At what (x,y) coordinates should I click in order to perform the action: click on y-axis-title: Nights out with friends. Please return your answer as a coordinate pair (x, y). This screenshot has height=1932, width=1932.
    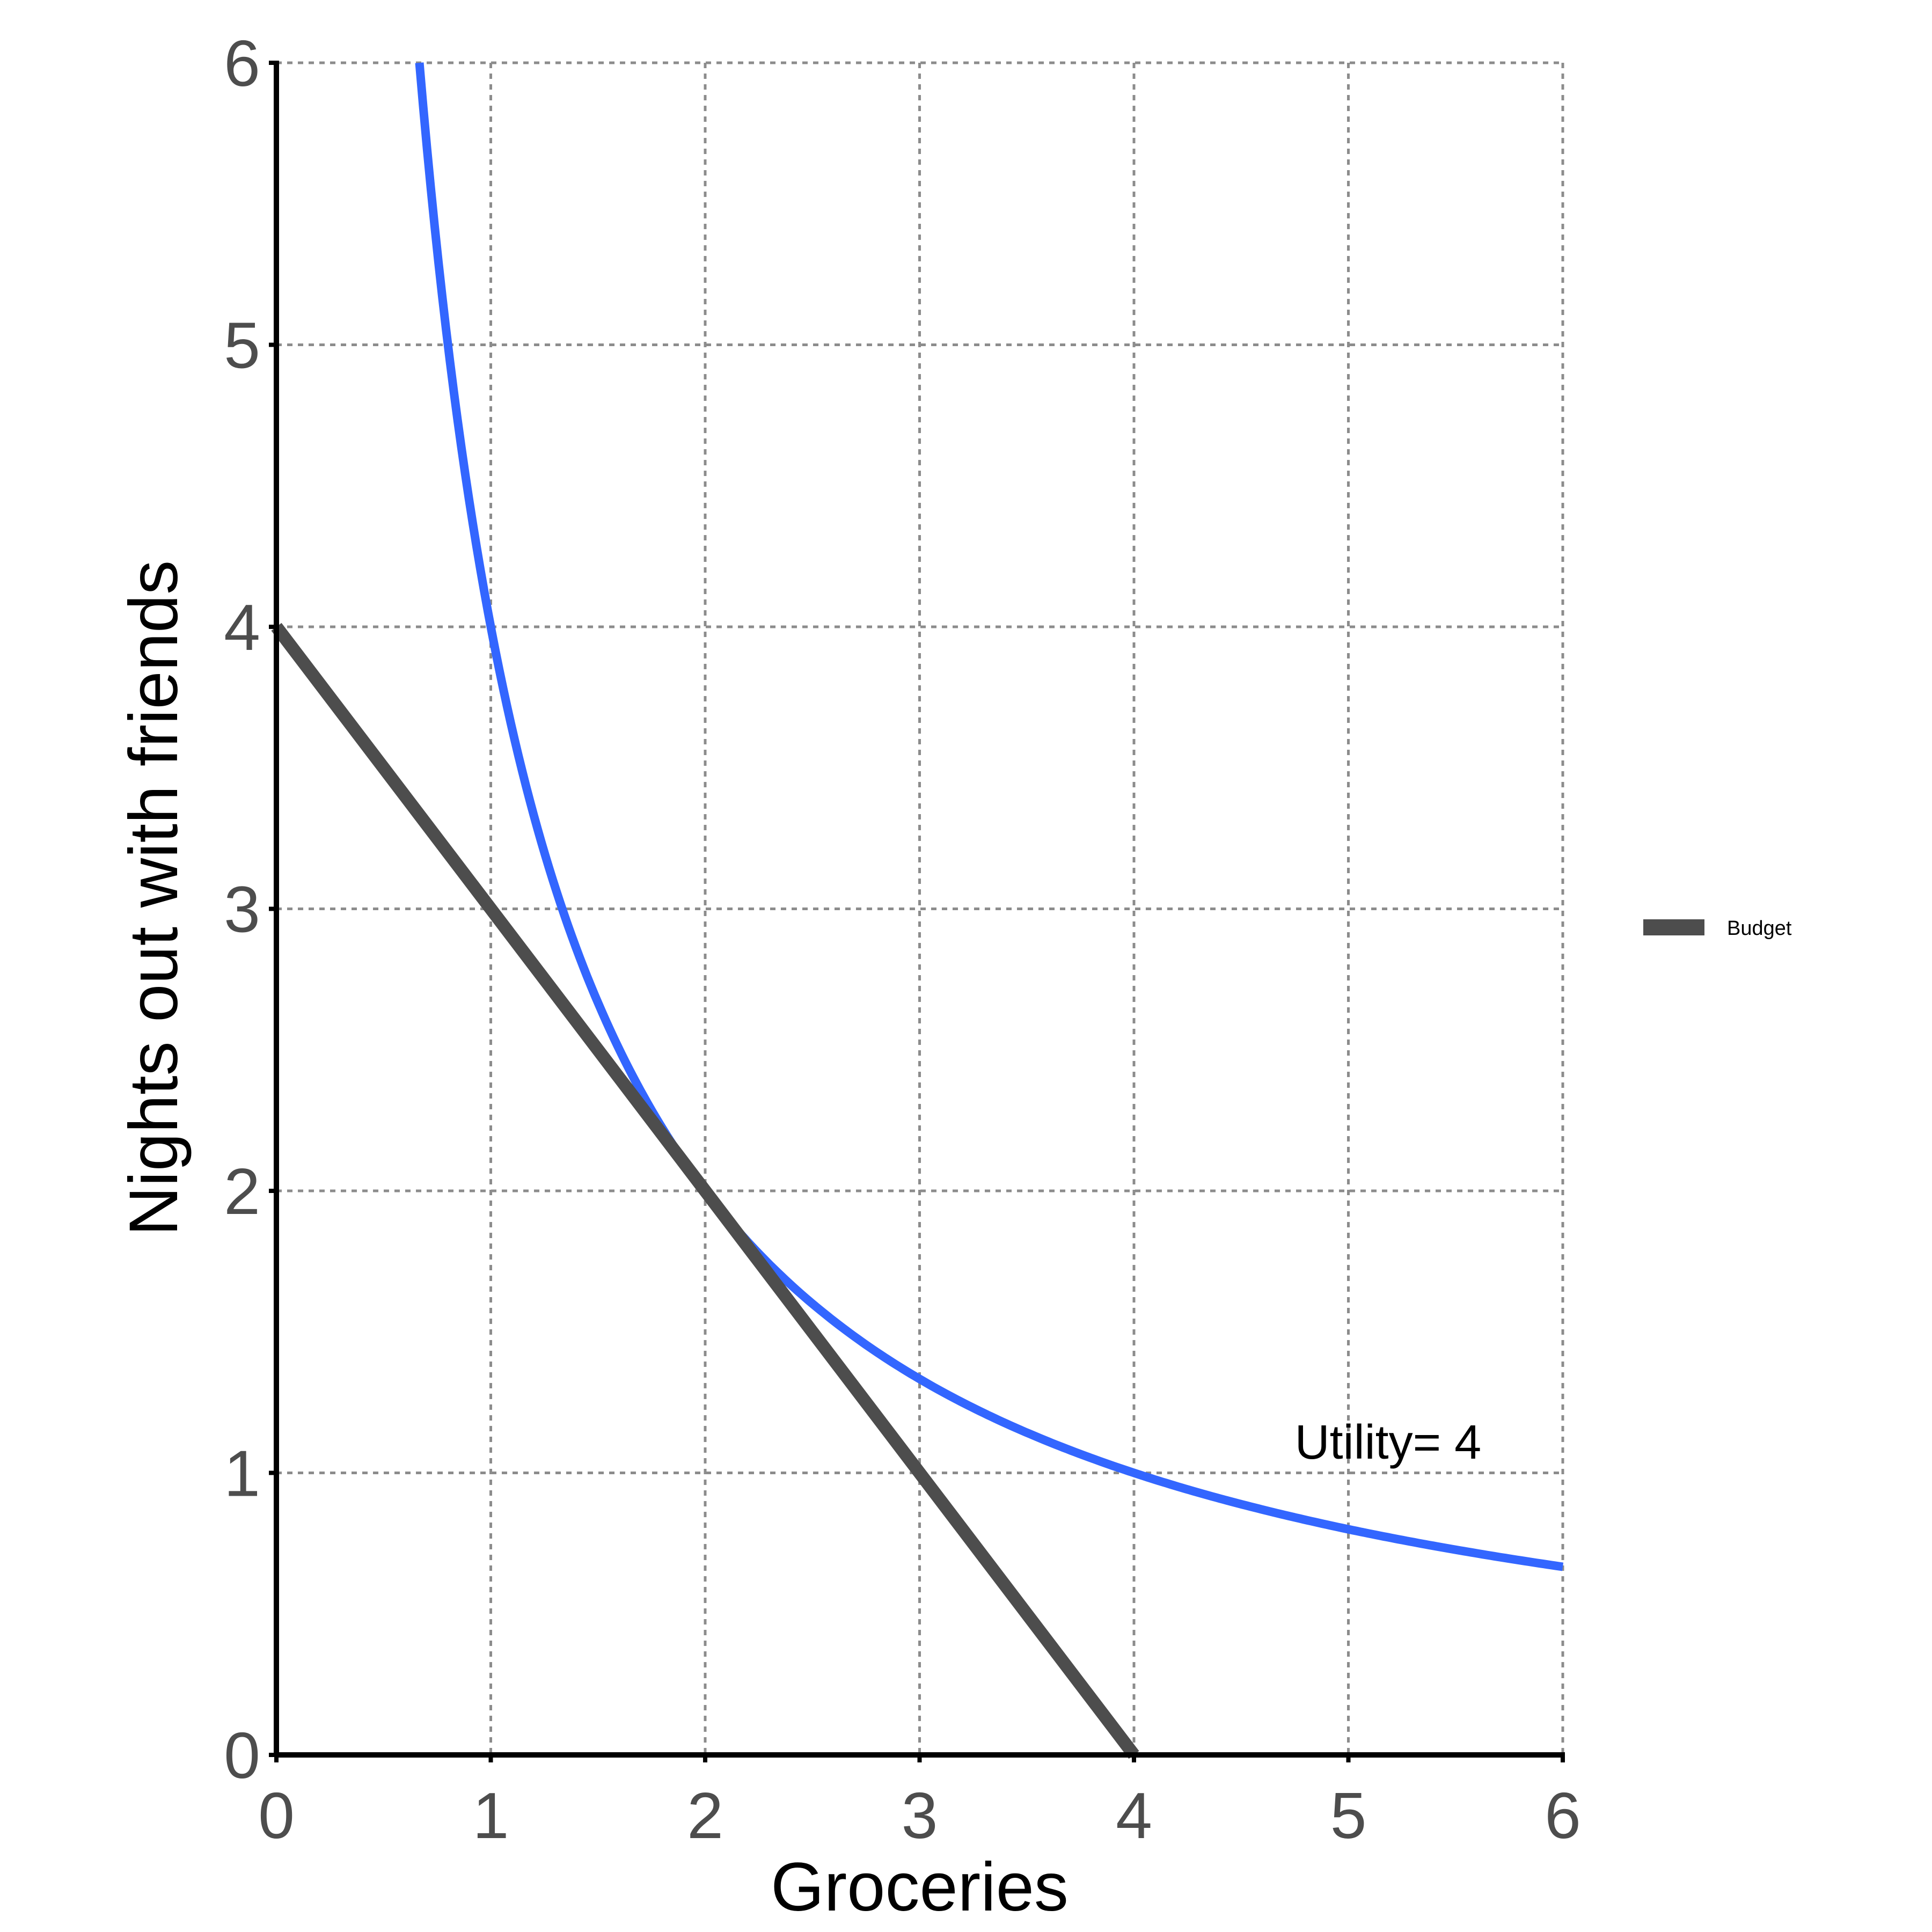
    Looking at the image, I should click on (153, 898).